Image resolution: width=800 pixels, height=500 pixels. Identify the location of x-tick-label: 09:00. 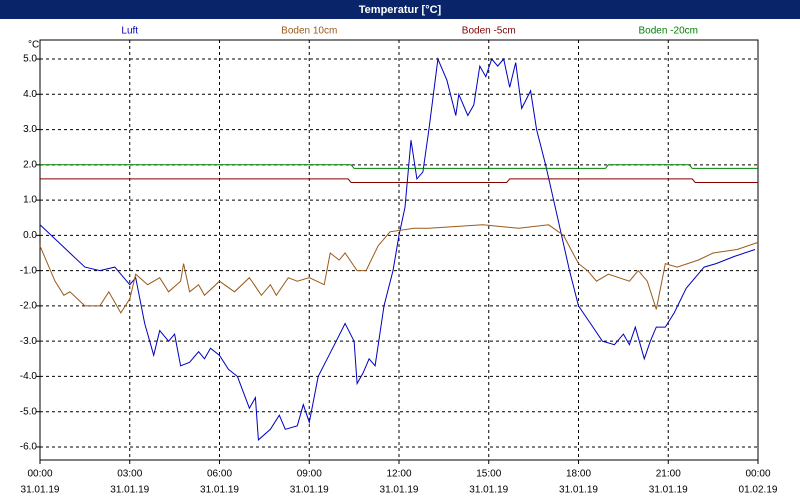
(309, 474).